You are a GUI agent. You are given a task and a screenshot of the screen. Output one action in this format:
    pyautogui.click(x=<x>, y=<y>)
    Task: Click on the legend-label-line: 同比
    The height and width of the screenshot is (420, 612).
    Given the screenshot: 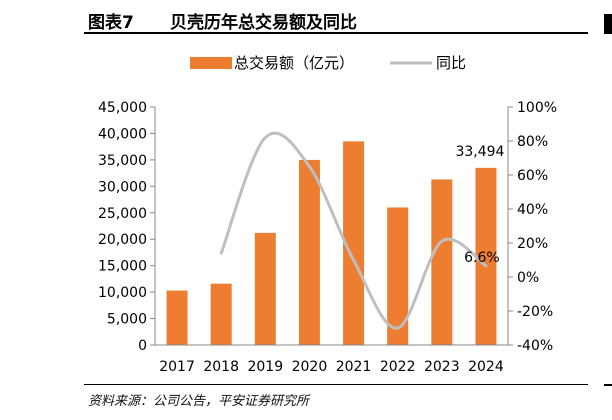 What is the action you would take?
    pyautogui.click(x=451, y=63)
    